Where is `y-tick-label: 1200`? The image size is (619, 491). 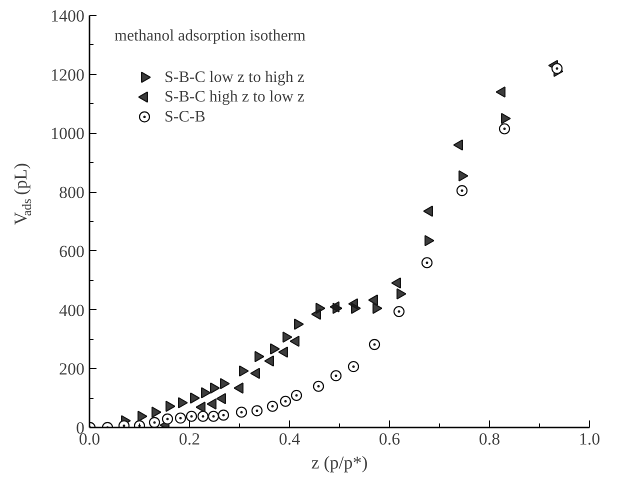
y-tick-label: 1200 is located at coordinates (67, 74).